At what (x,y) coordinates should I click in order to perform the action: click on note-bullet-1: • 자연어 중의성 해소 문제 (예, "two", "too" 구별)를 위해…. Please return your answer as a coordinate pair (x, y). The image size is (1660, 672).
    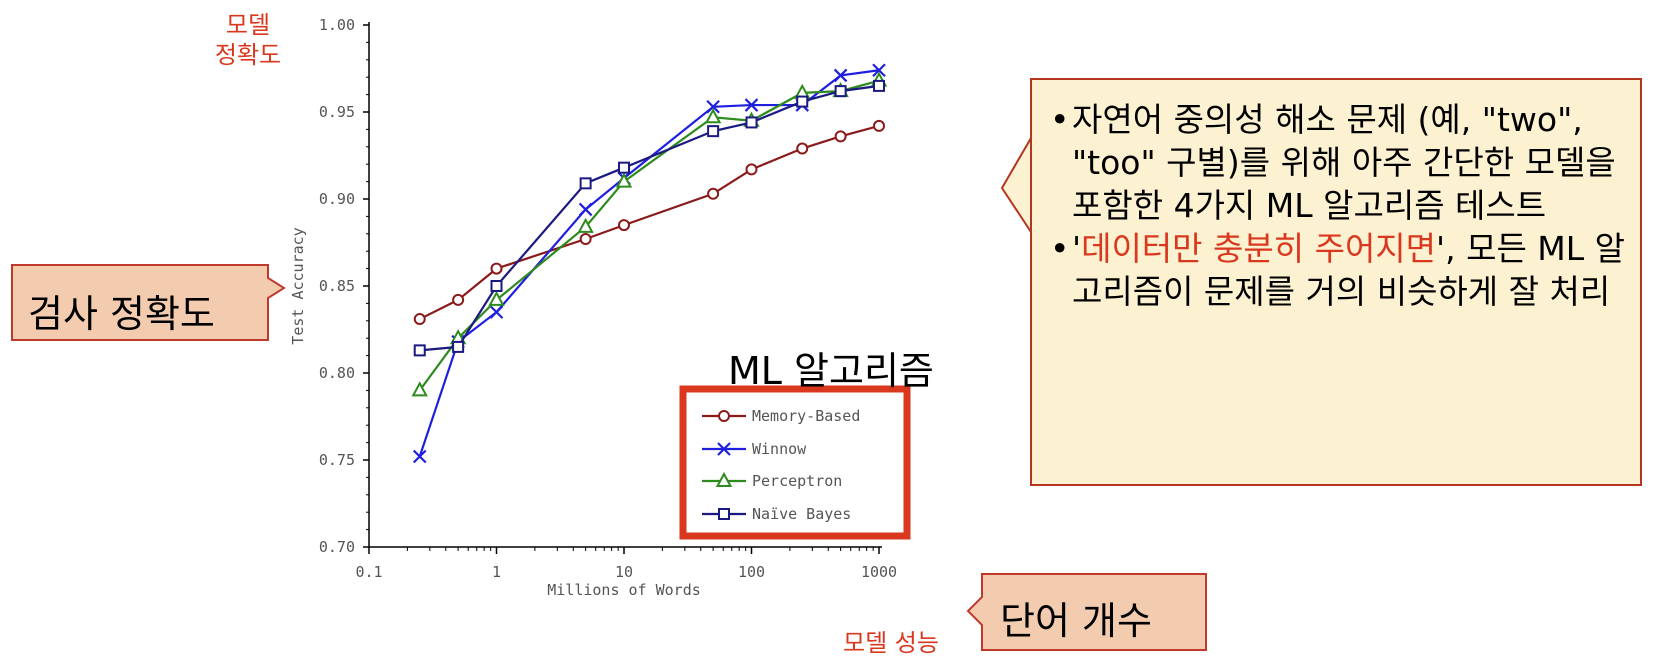
    Looking at the image, I should click on (1338, 162).